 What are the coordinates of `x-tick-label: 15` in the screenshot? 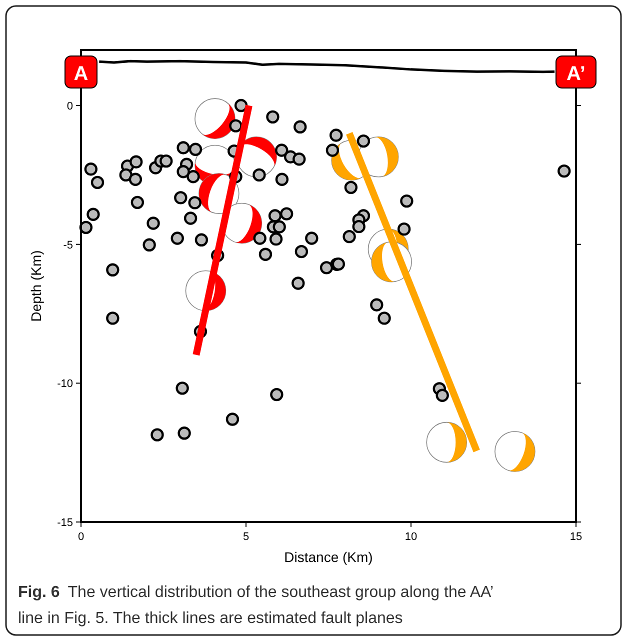 It's located at (576, 537).